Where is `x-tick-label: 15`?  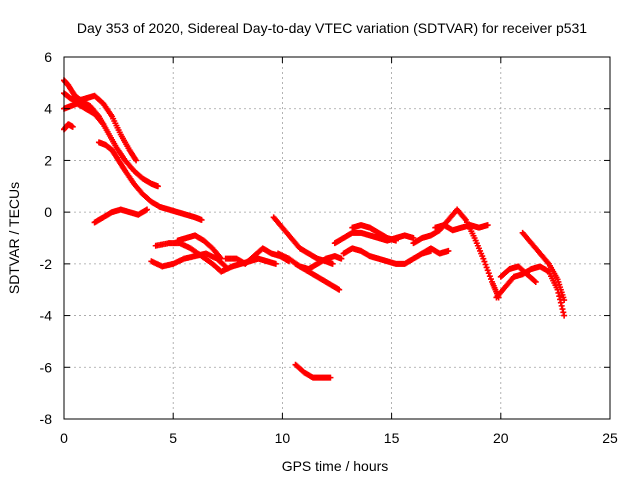
x-tick-label: 15 is located at coordinates (392, 438).